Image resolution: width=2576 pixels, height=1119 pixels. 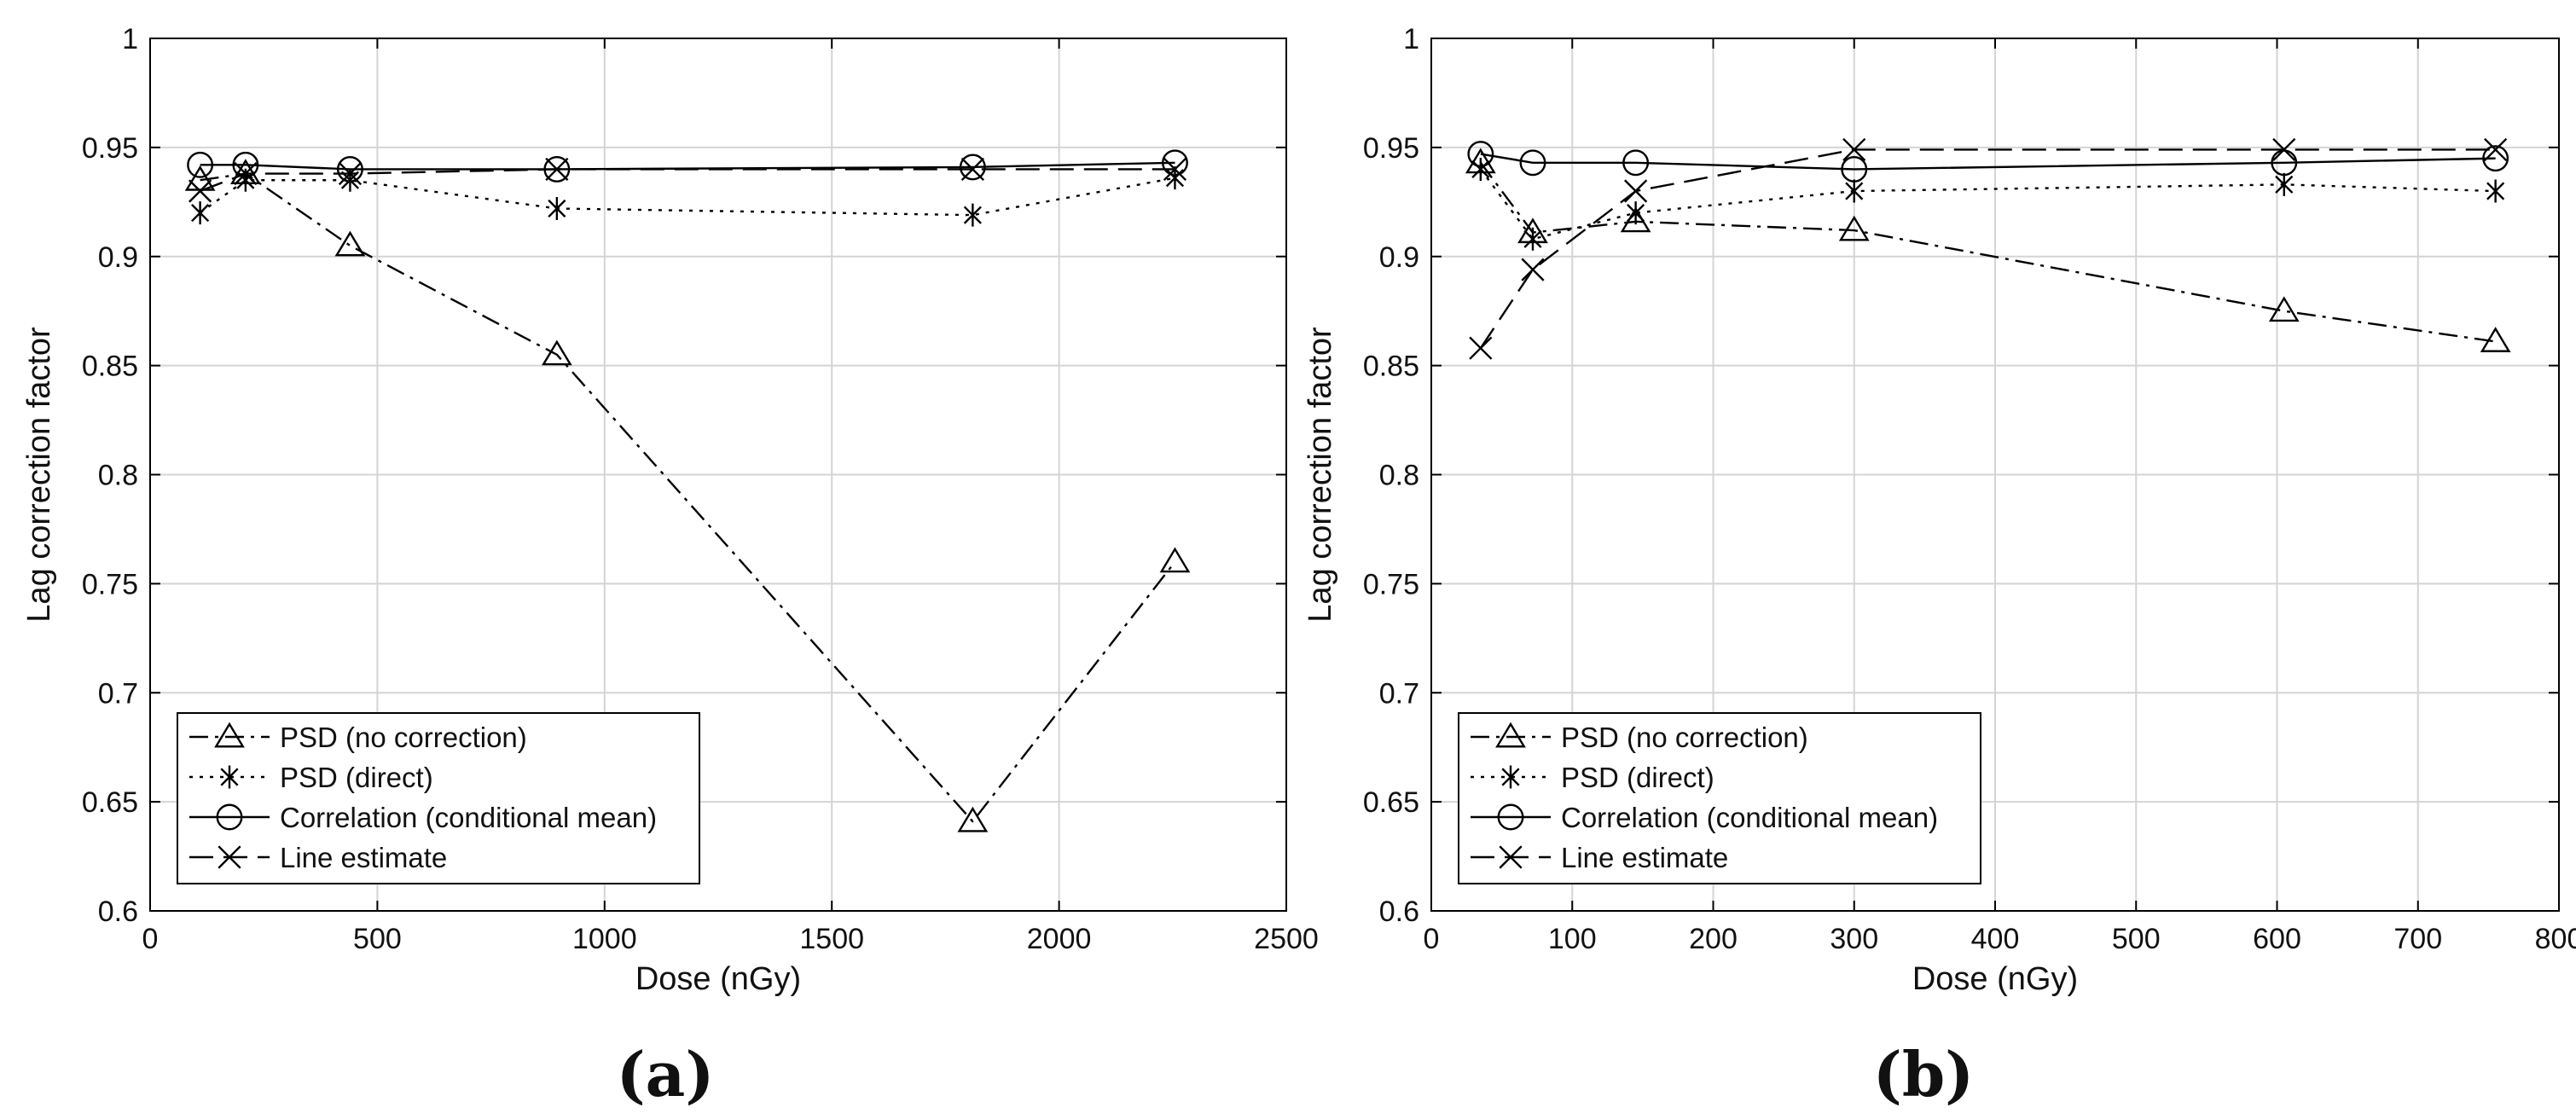 What do you see at coordinates (2555, 939) in the screenshot?
I see `x-tick-label: 800` at bounding box center [2555, 939].